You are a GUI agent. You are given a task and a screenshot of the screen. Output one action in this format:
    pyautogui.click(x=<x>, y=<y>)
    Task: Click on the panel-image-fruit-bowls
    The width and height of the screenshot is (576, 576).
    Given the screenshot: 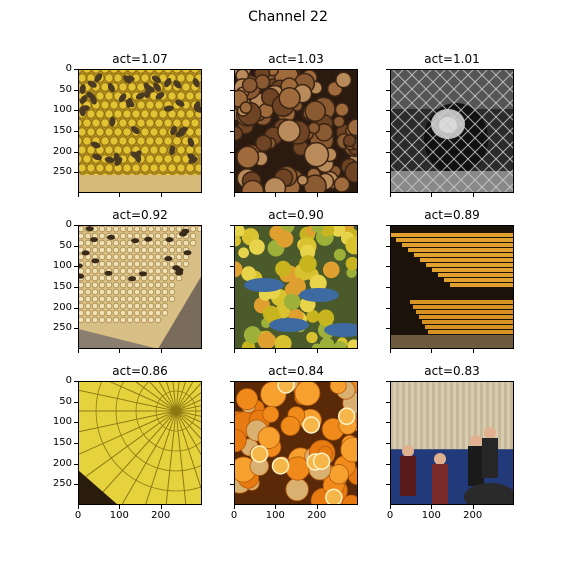 What is the action you would take?
    pyautogui.click(x=296, y=287)
    